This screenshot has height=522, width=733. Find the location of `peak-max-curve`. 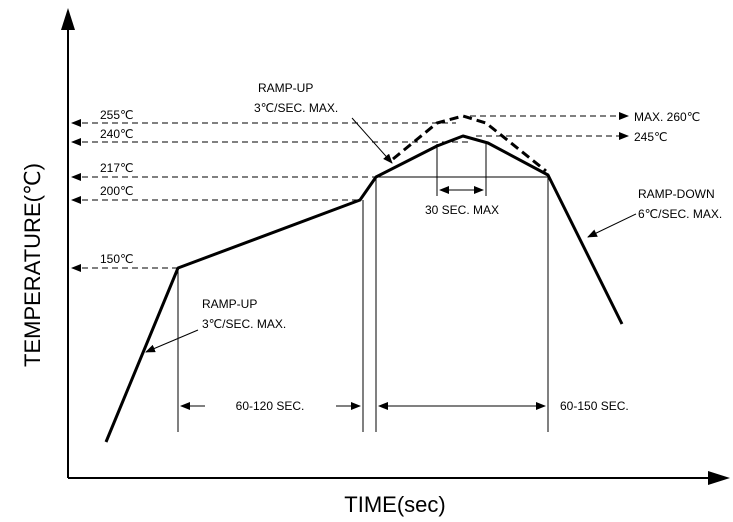

peak-max-curve is located at coordinates (469, 143).